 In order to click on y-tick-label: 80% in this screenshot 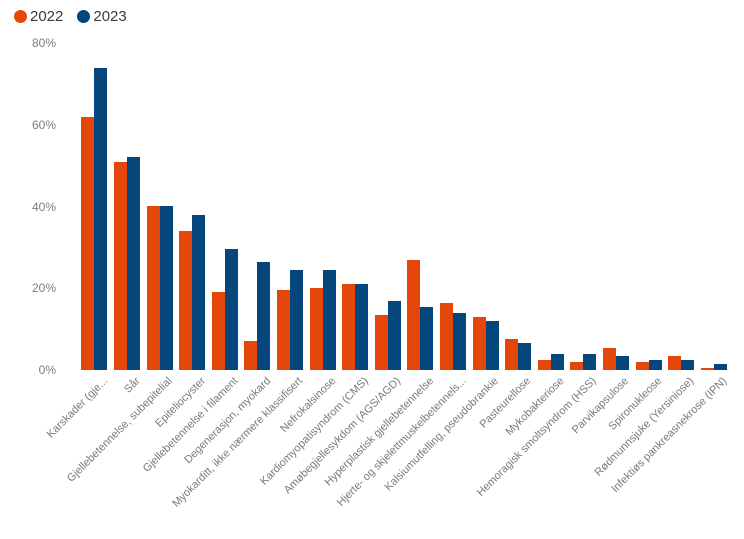, I will do `click(43, 43)`.